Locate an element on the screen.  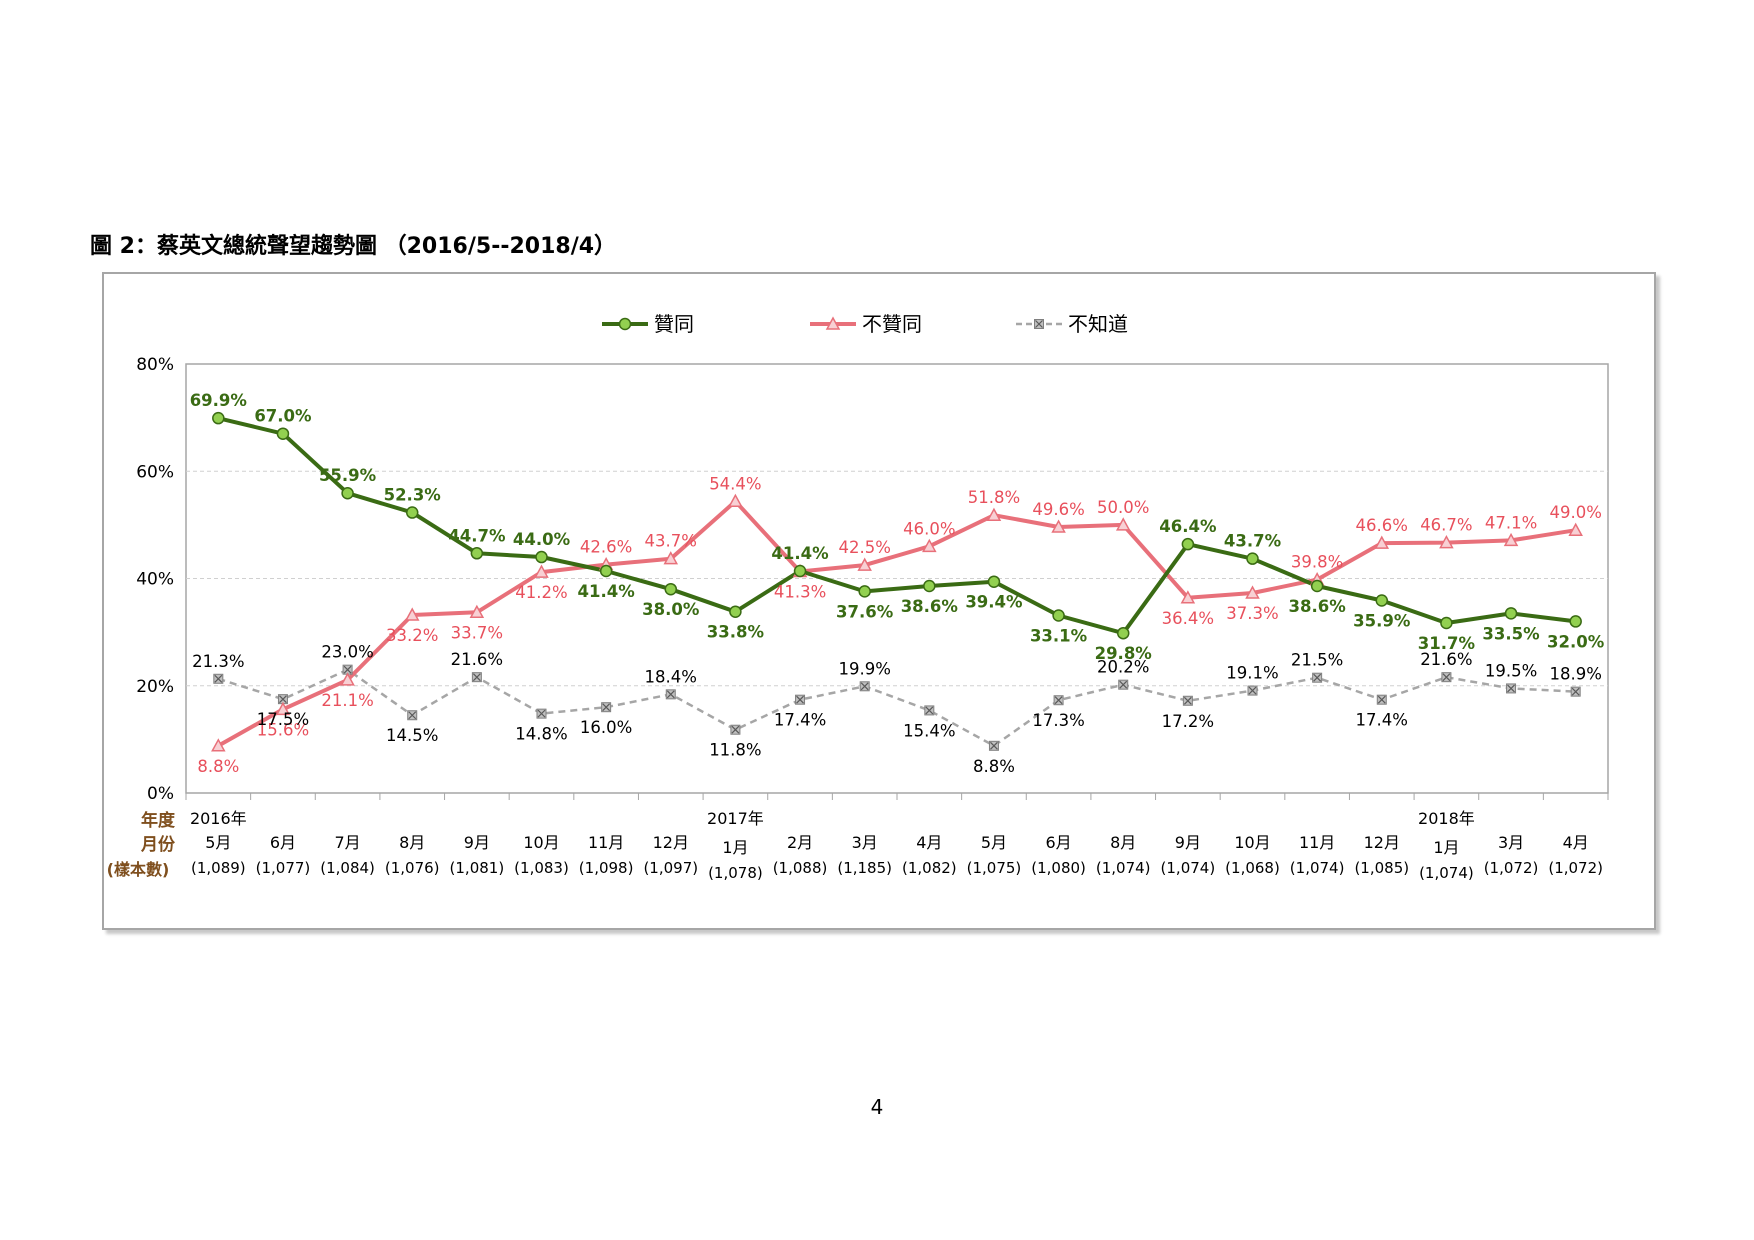
x-tick-month: 8月 is located at coordinates (412, 842).